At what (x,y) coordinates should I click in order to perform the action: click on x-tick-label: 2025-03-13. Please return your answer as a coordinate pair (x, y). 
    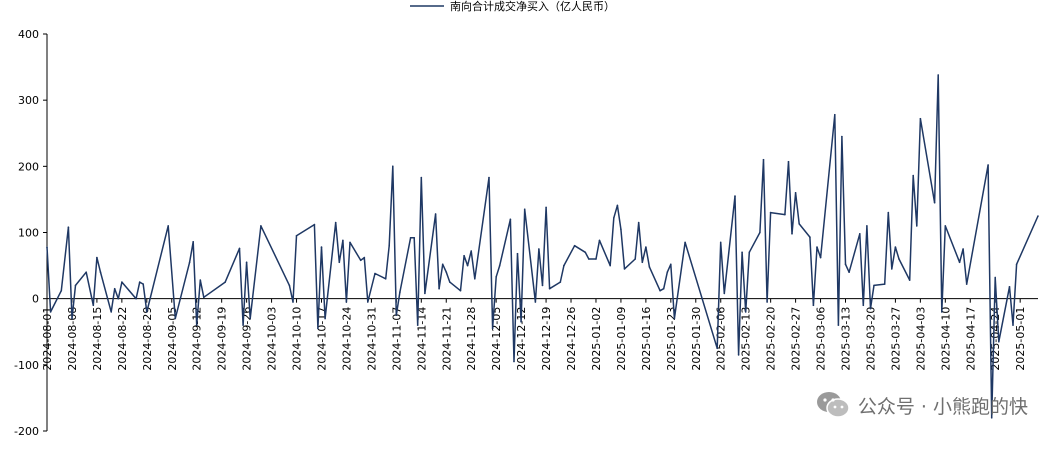
    Looking at the image, I should click on (846, 339).